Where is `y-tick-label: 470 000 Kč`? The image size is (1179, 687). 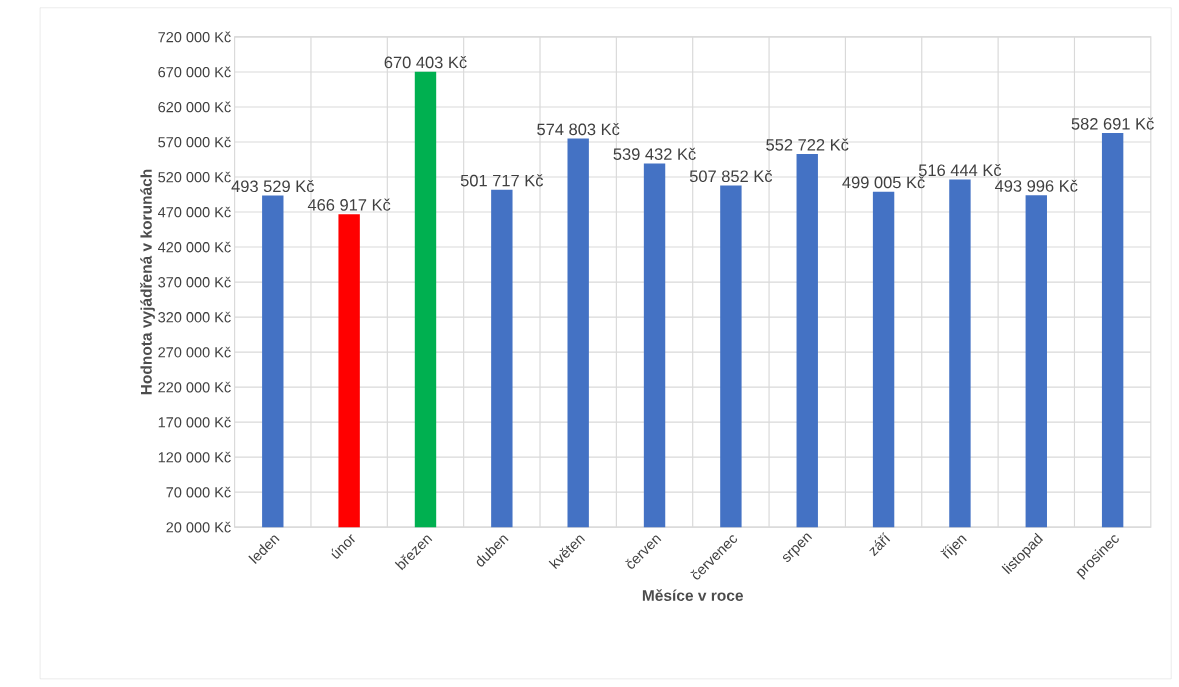
y-tick-label: 470 000 Kč is located at coordinates (194, 212).